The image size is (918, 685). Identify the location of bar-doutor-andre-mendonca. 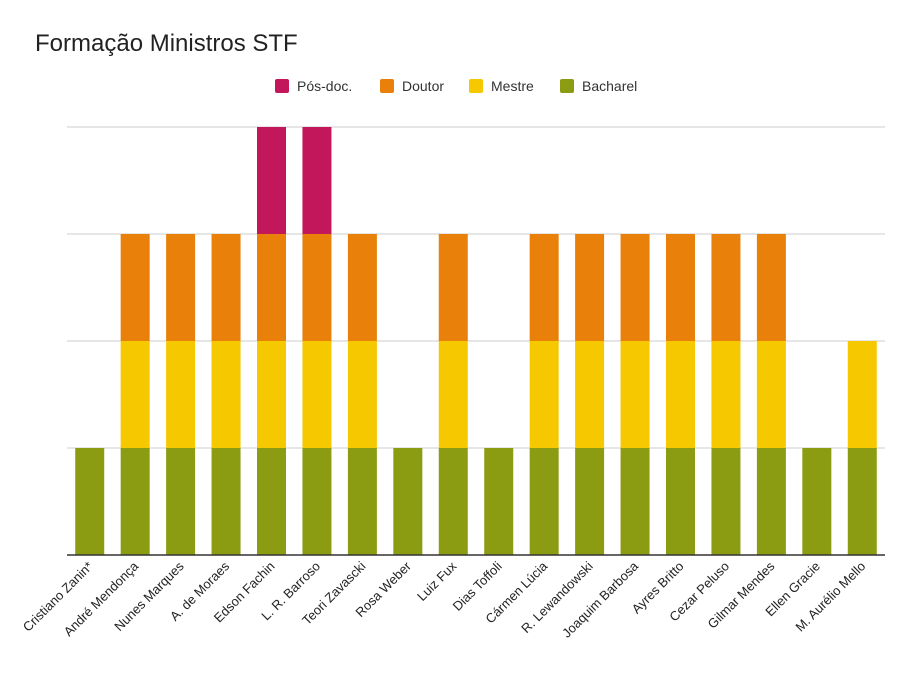
(135, 287).